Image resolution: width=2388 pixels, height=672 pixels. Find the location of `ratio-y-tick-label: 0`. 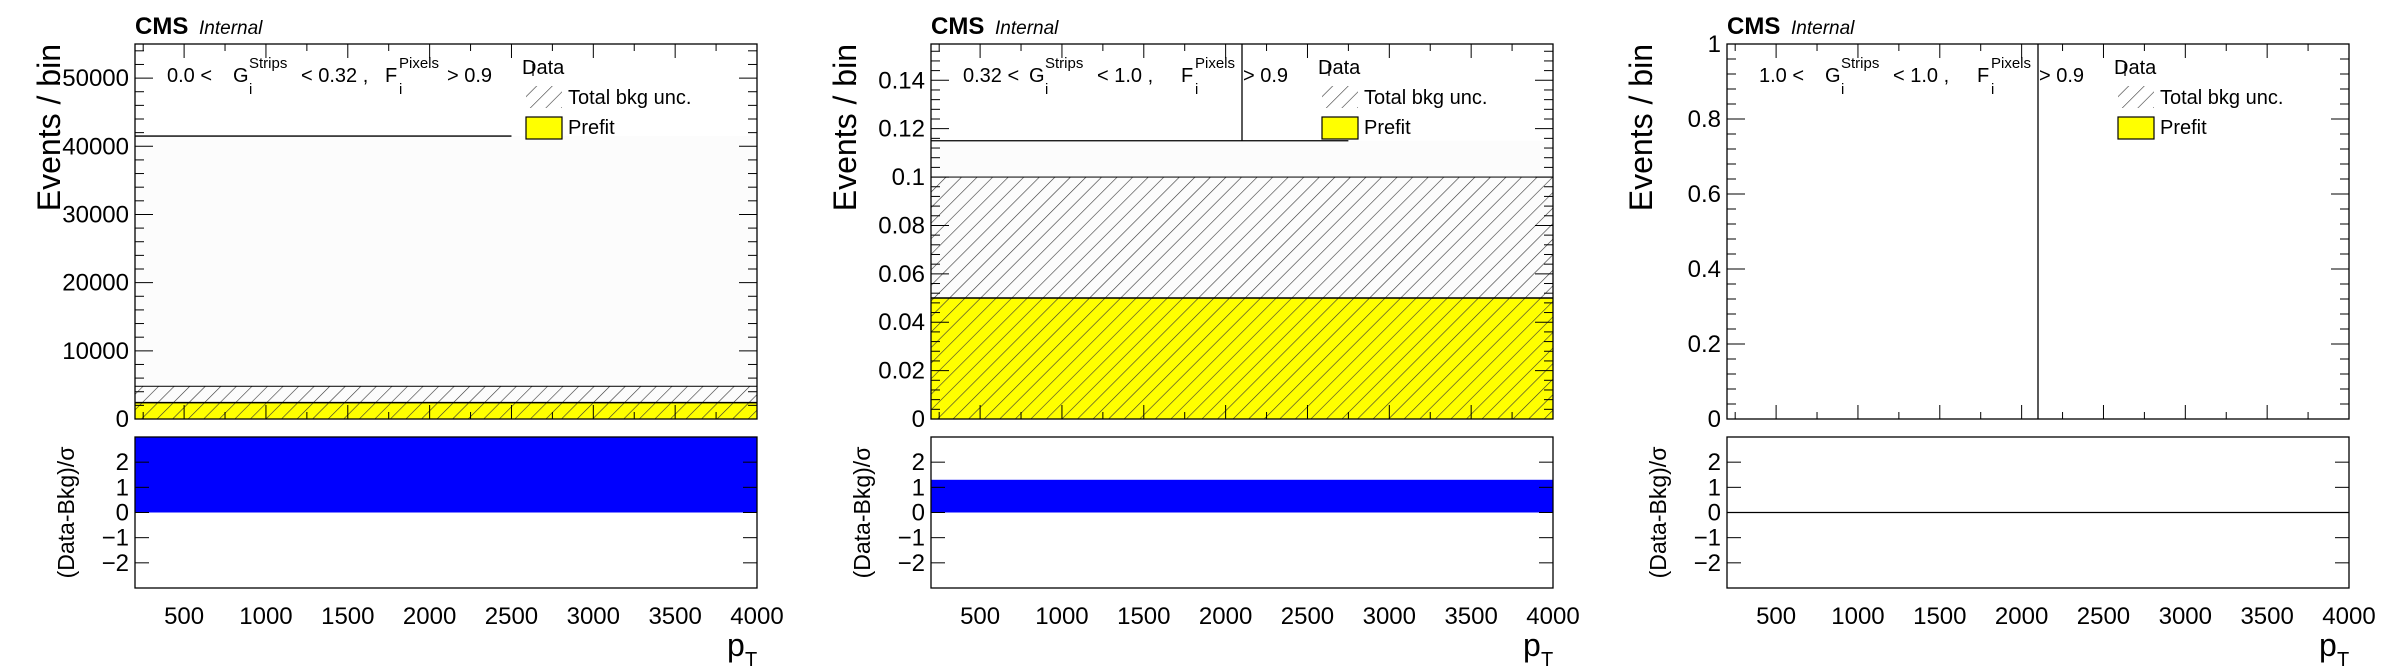

ratio-y-tick-label: 0 is located at coordinates (1714, 513).